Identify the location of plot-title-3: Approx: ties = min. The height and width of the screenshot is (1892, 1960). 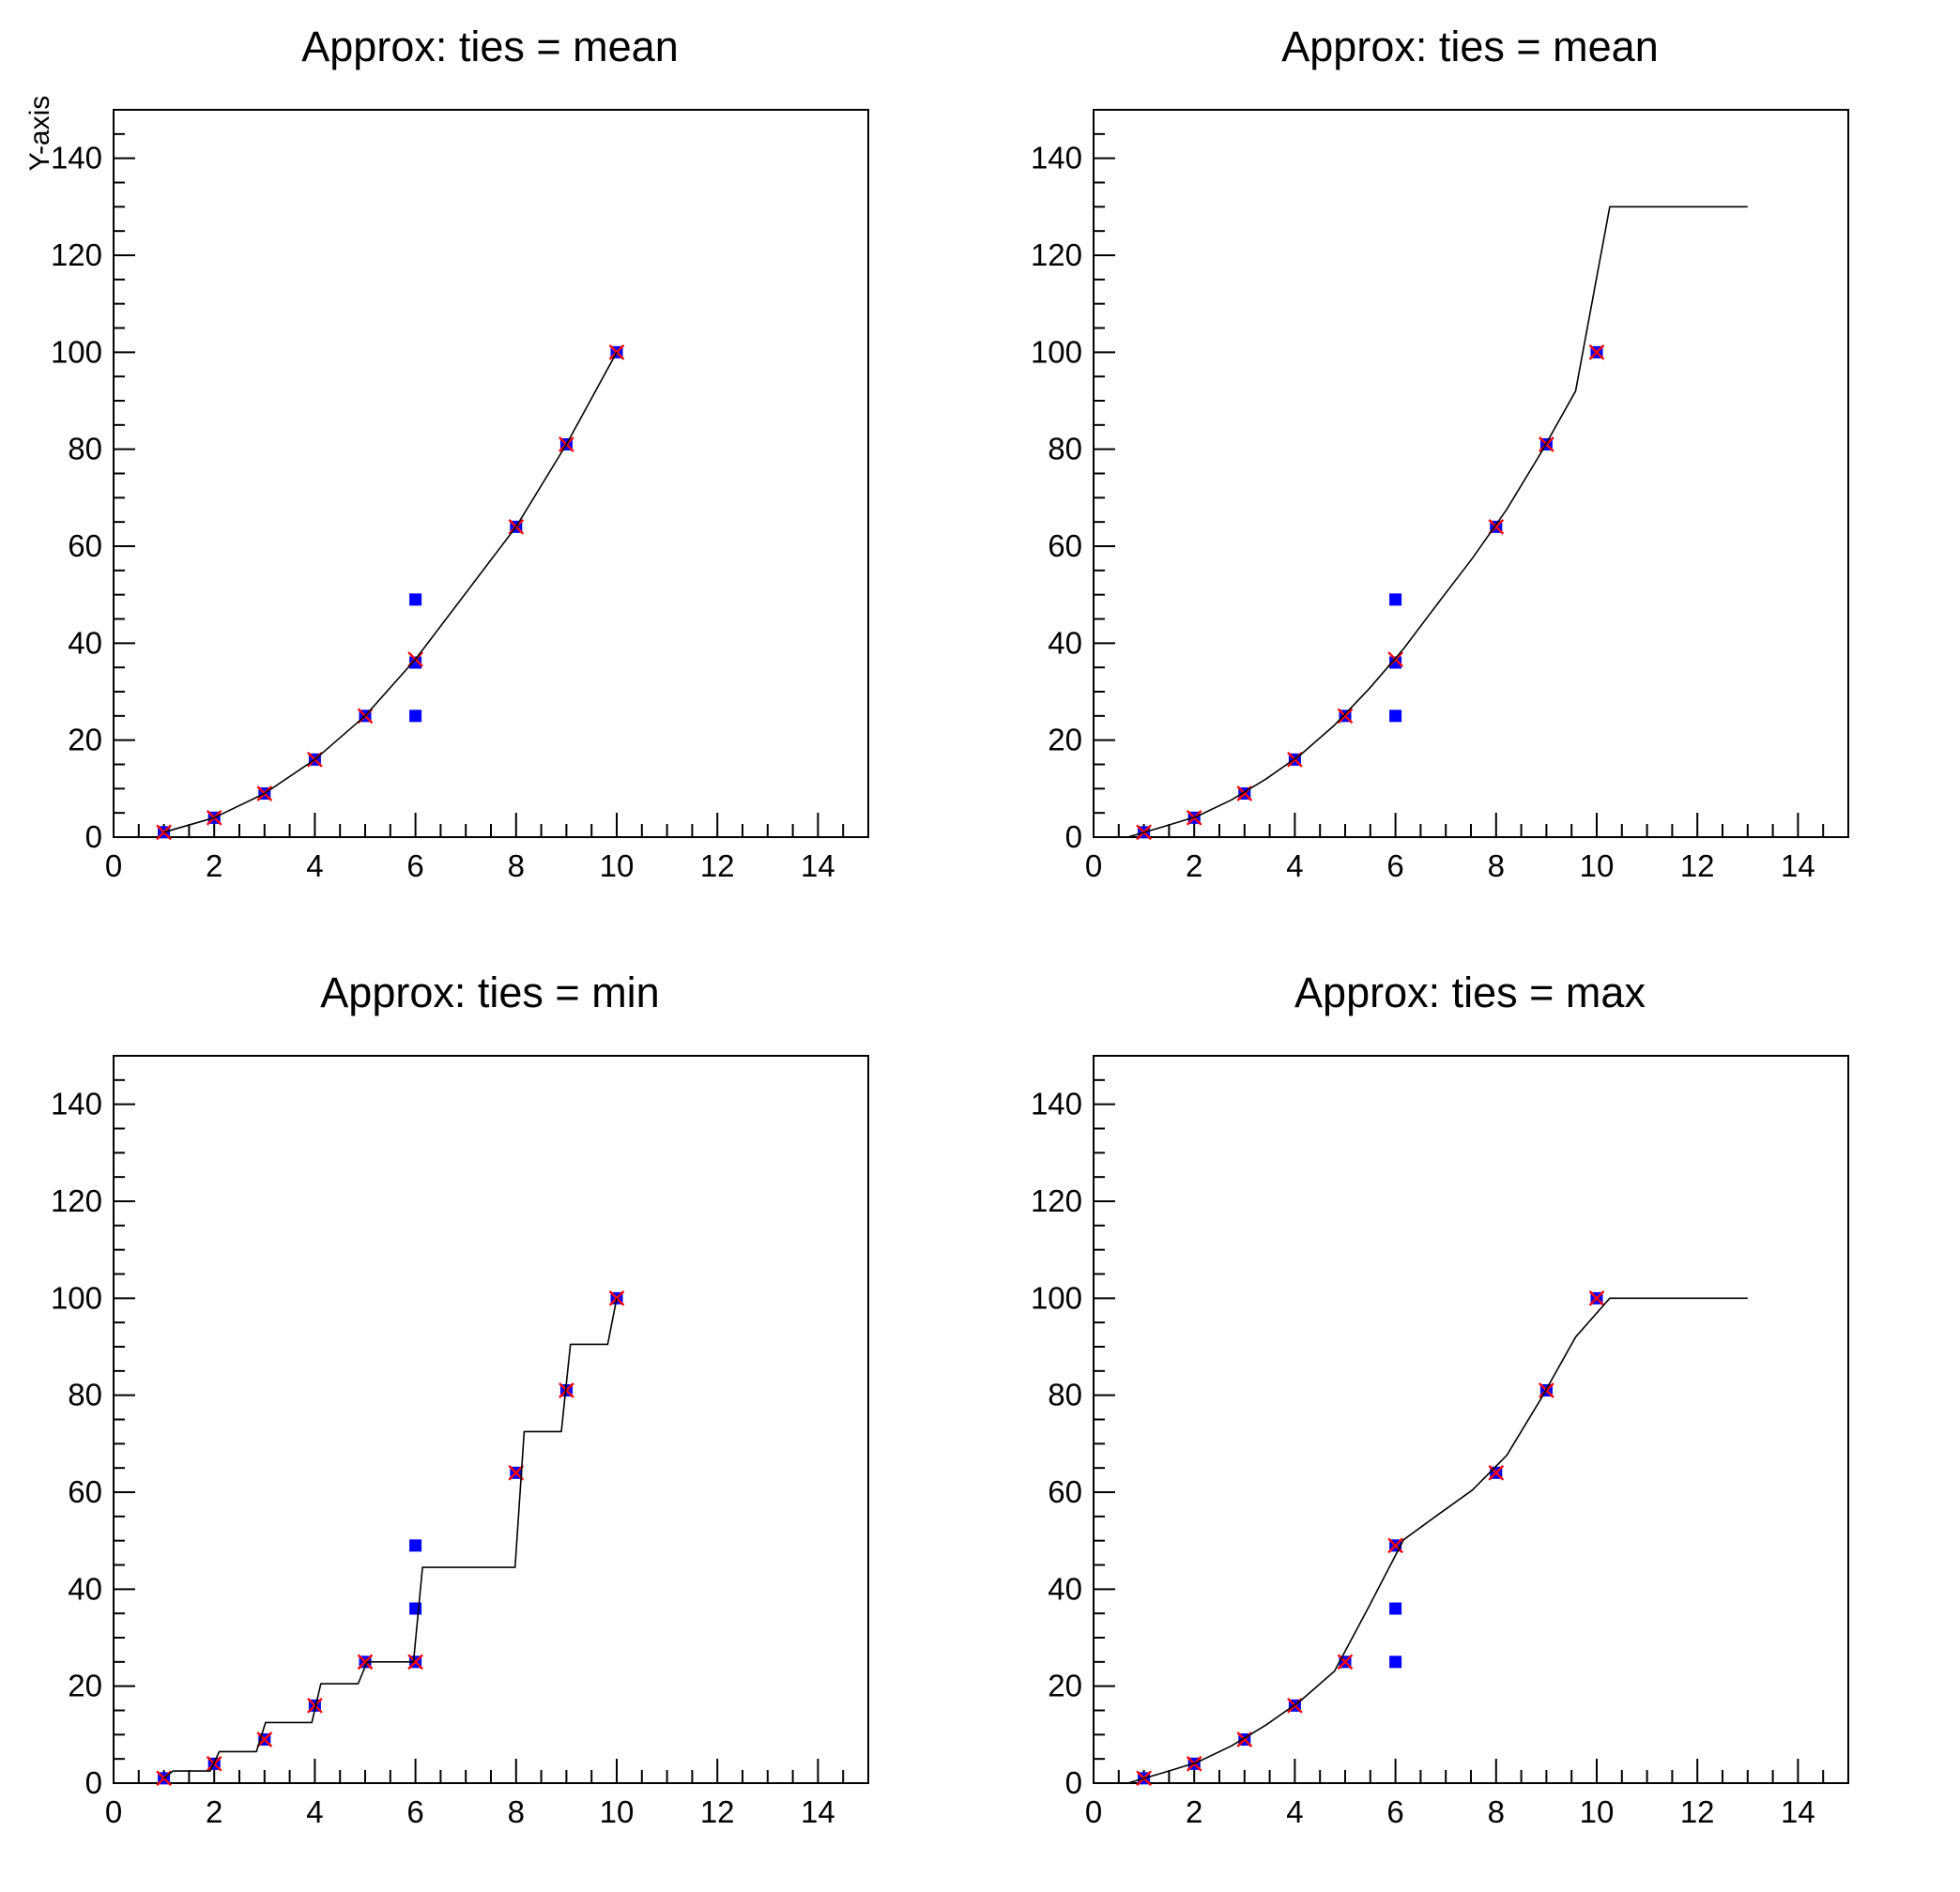
(490, 992).